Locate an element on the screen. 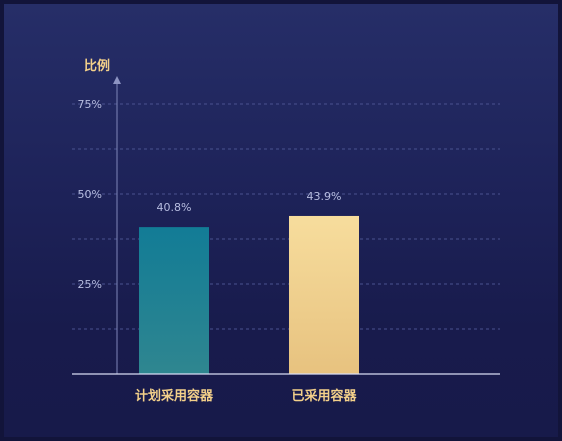 This screenshot has width=562, height=441. category-label: 已采用容器 is located at coordinates (324, 396).